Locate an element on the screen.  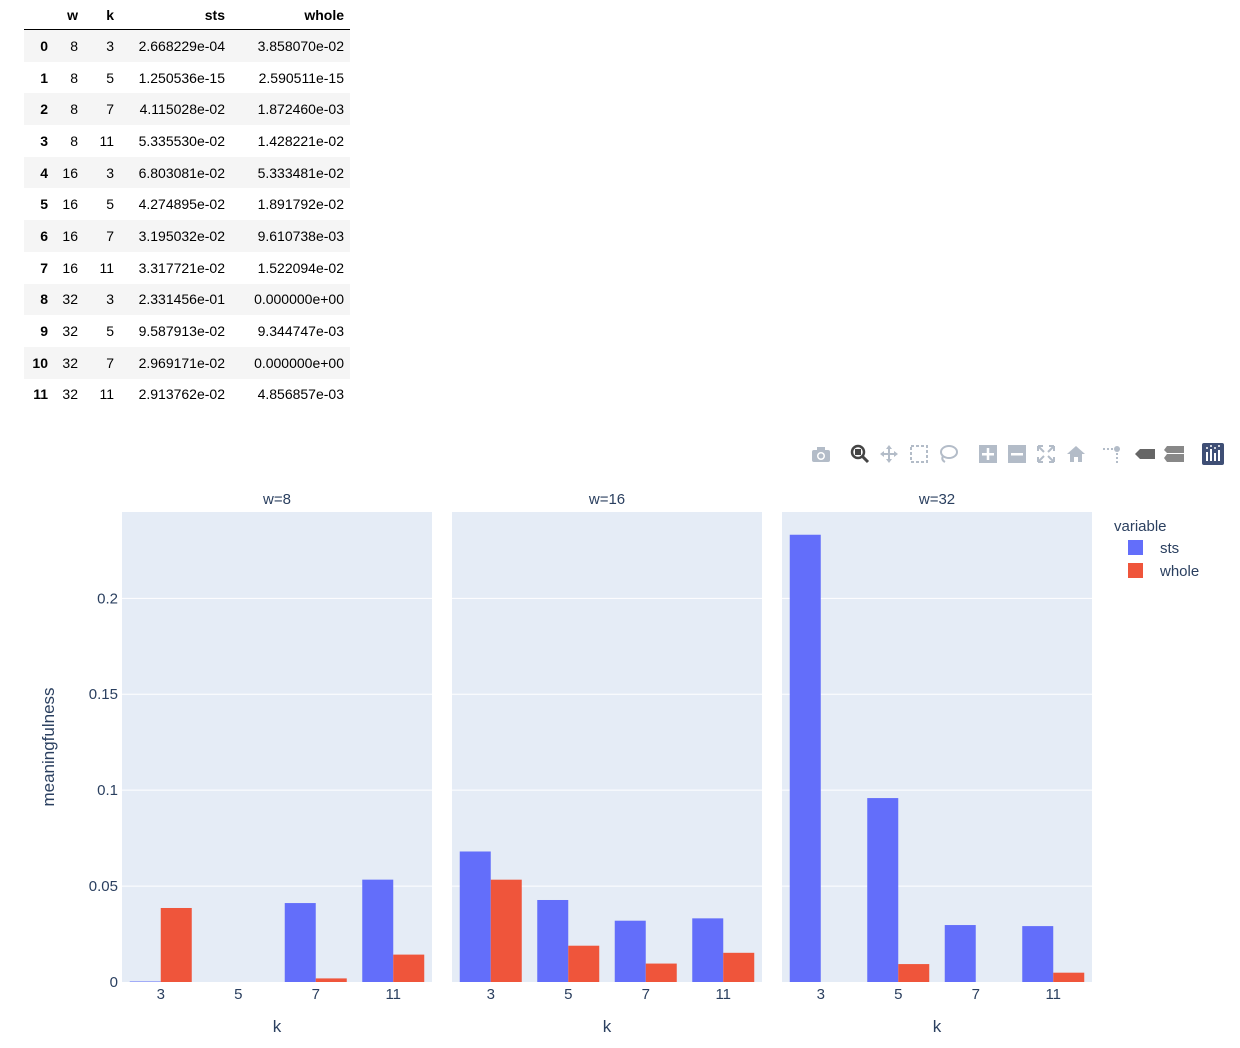
zoom-in-icon is located at coordinates (988, 454).